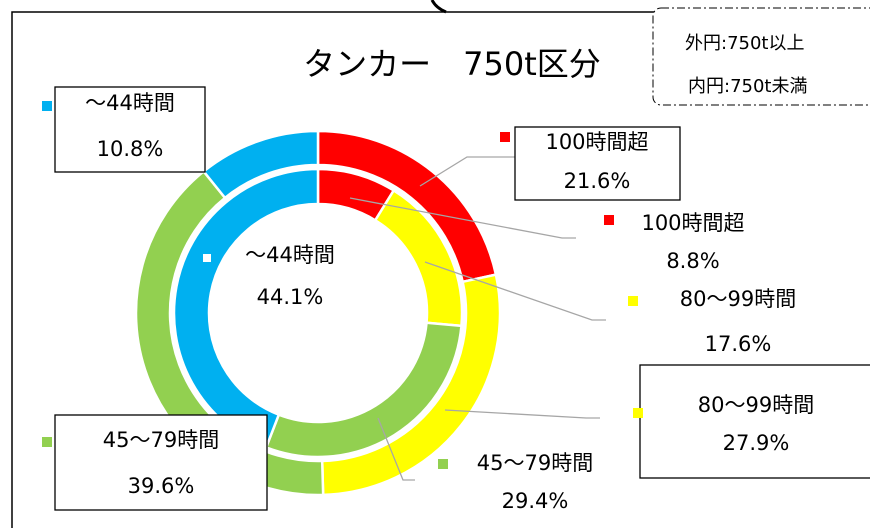 Image resolution: width=870 pixels, height=528 pixels. What do you see at coordinates (161, 486) in the screenshot?
I see `value-label: 39.6%` at bounding box center [161, 486].